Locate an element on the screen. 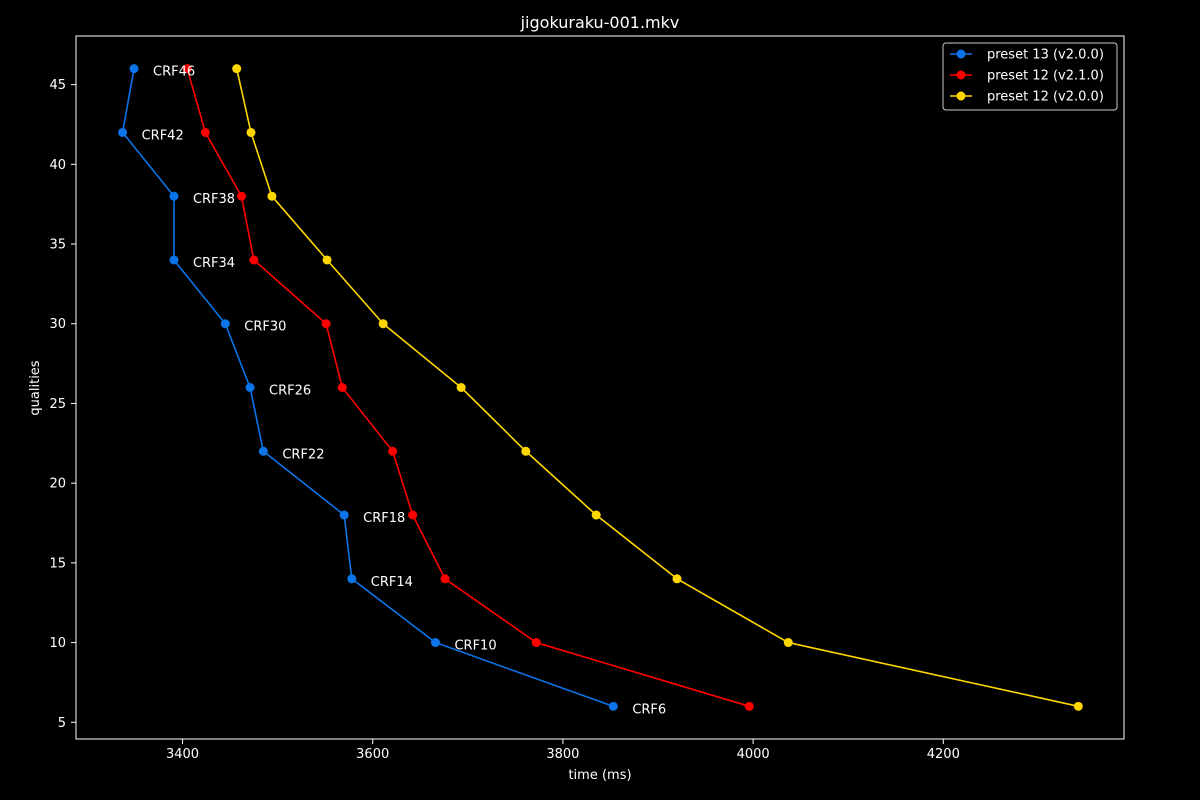 This screenshot has width=1200, height=800. crf-annotation: CRF30 is located at coordinates (265, 327).